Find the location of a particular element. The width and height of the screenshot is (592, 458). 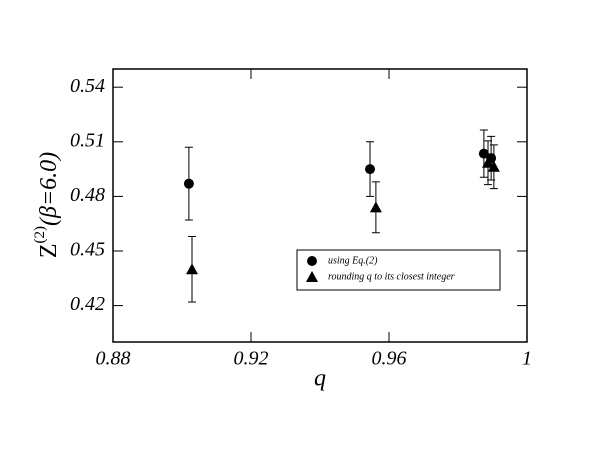

x-tick-label: 0.96 is located at coordinates (389, 359).